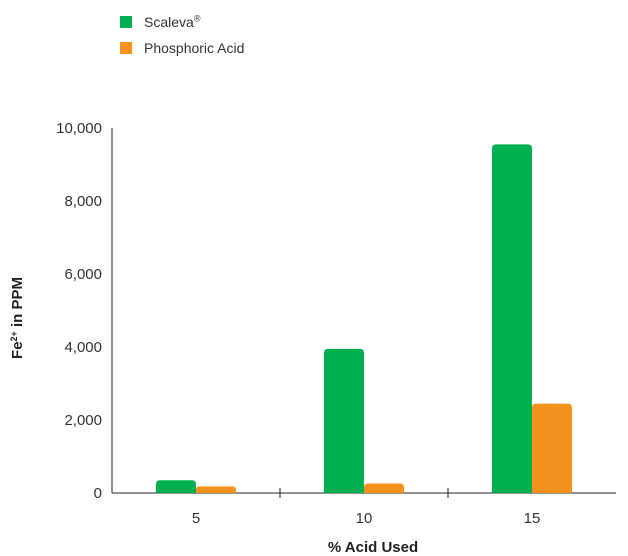 The image size is (628, 556). I want to click on y-axis: 0 2,000 4,000 6,000 8,000 10,000, so click(84, 311).